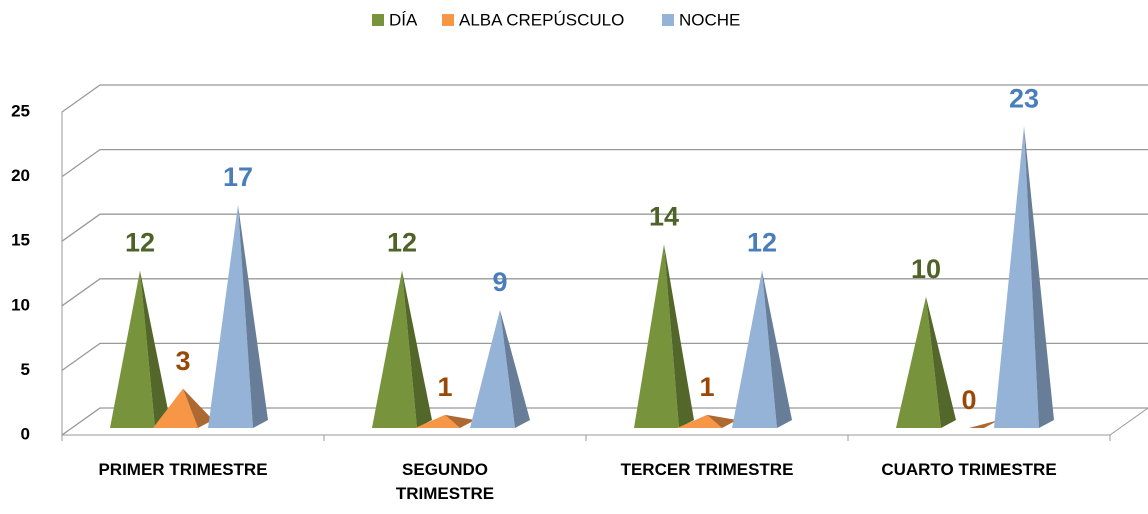 The height and width of the screenshot is (514, 1148). I want to click on data-label: 3, so click(182, 361).